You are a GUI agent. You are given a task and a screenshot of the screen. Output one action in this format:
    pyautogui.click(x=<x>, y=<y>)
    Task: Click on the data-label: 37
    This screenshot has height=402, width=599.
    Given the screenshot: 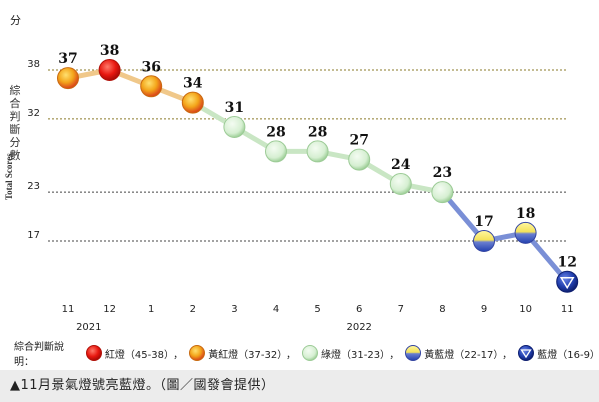 What is the action you would take?
    pyautogui.click(x=67, y=59)
    